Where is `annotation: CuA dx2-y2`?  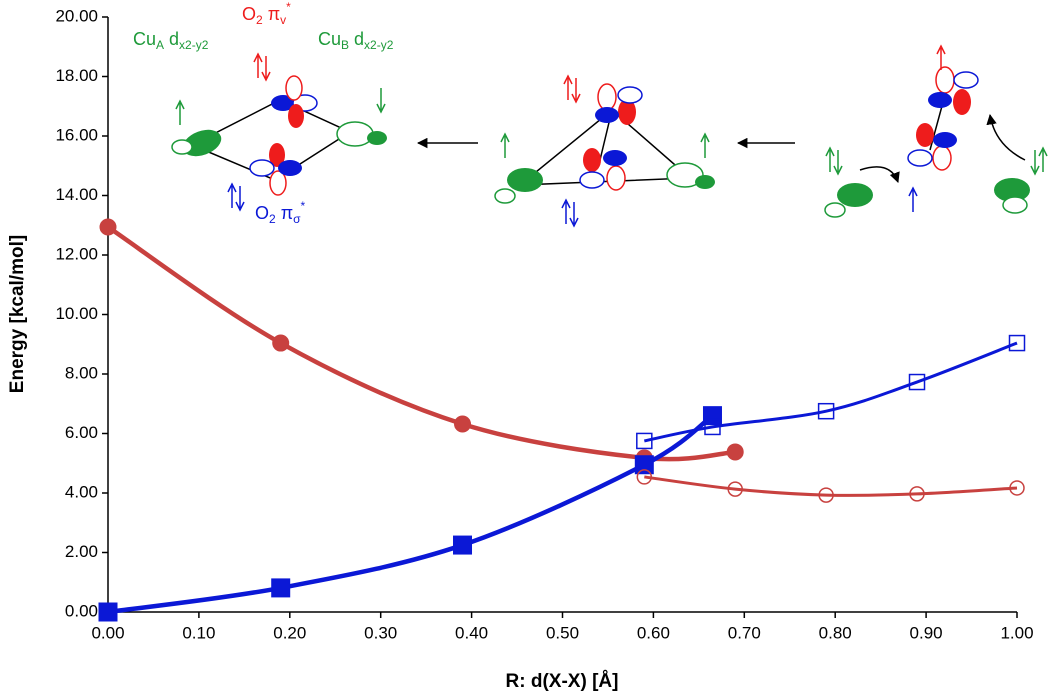 annotation: CuA dx2-y2 is located at coordinates (171, 40).